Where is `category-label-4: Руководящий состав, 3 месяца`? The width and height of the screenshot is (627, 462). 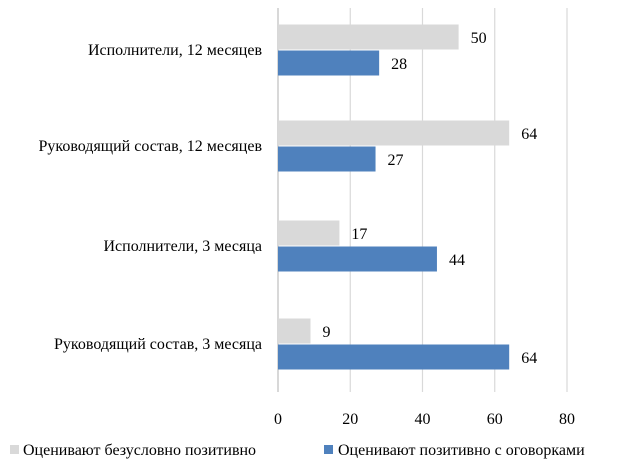
category-label-4: Руководящий состав, 3 месяца is located at coordinates (158, 344).